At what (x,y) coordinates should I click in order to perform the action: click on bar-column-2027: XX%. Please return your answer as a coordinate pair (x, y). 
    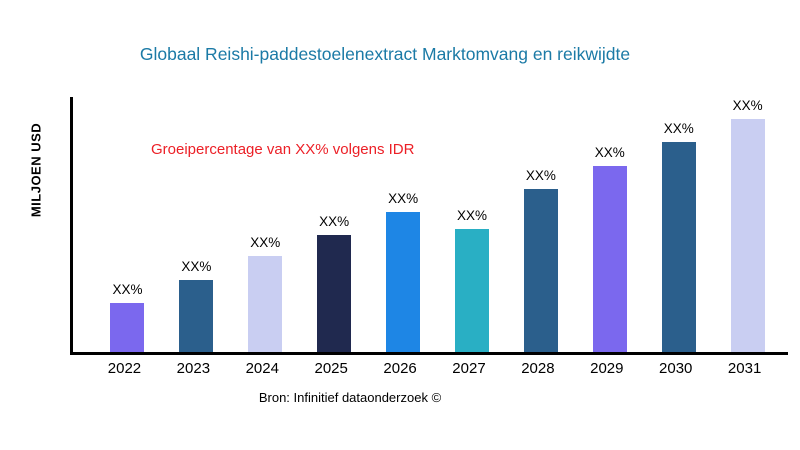
    Looking at the image, I should click on (472, 280).